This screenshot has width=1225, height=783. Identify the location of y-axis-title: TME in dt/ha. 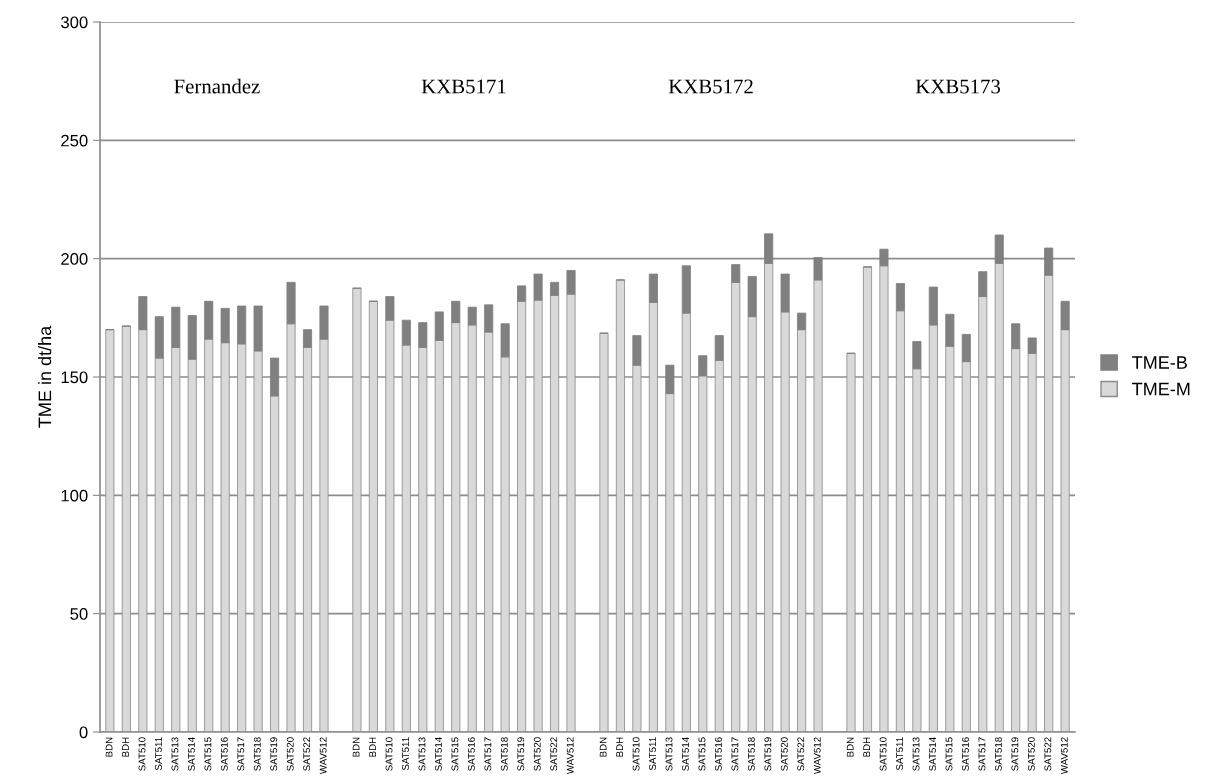
(45, 376).